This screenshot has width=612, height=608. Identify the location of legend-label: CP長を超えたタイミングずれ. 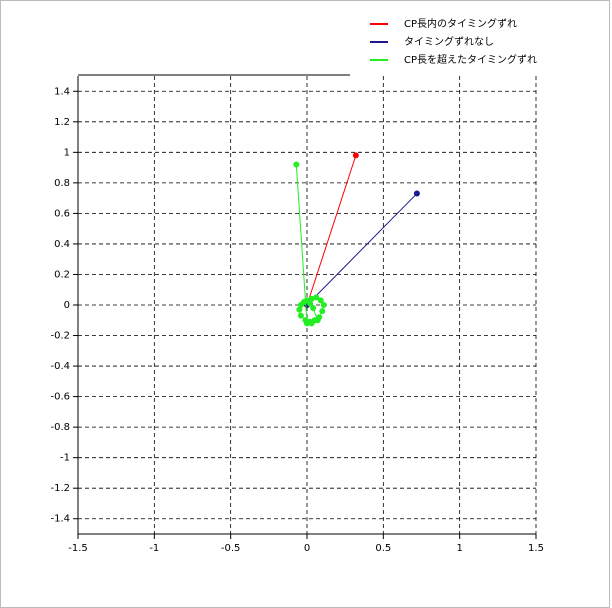
(470, 59).